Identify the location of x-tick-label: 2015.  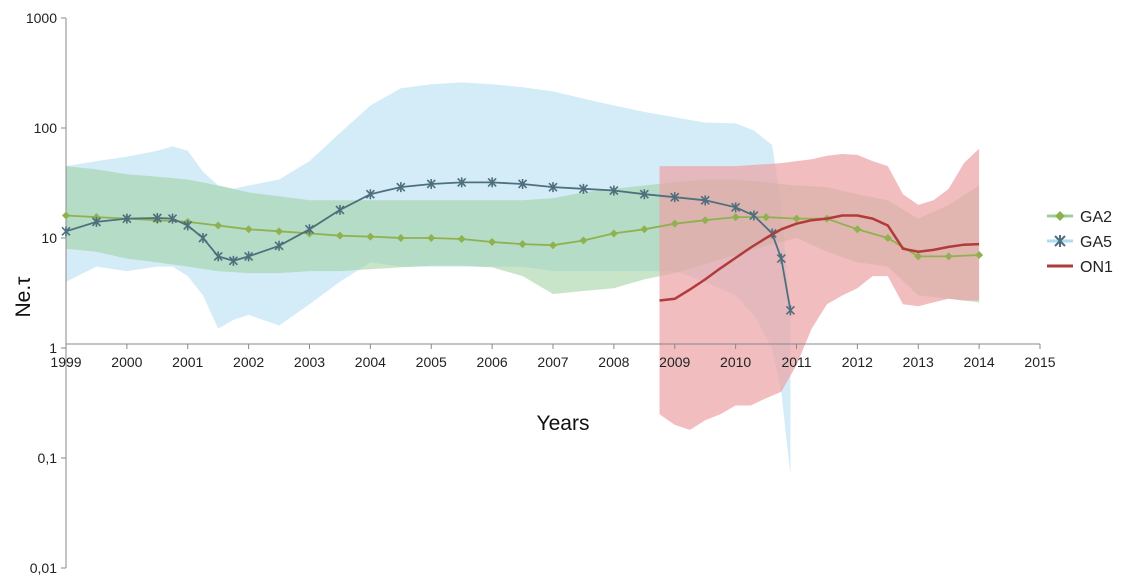
(1039, 362).